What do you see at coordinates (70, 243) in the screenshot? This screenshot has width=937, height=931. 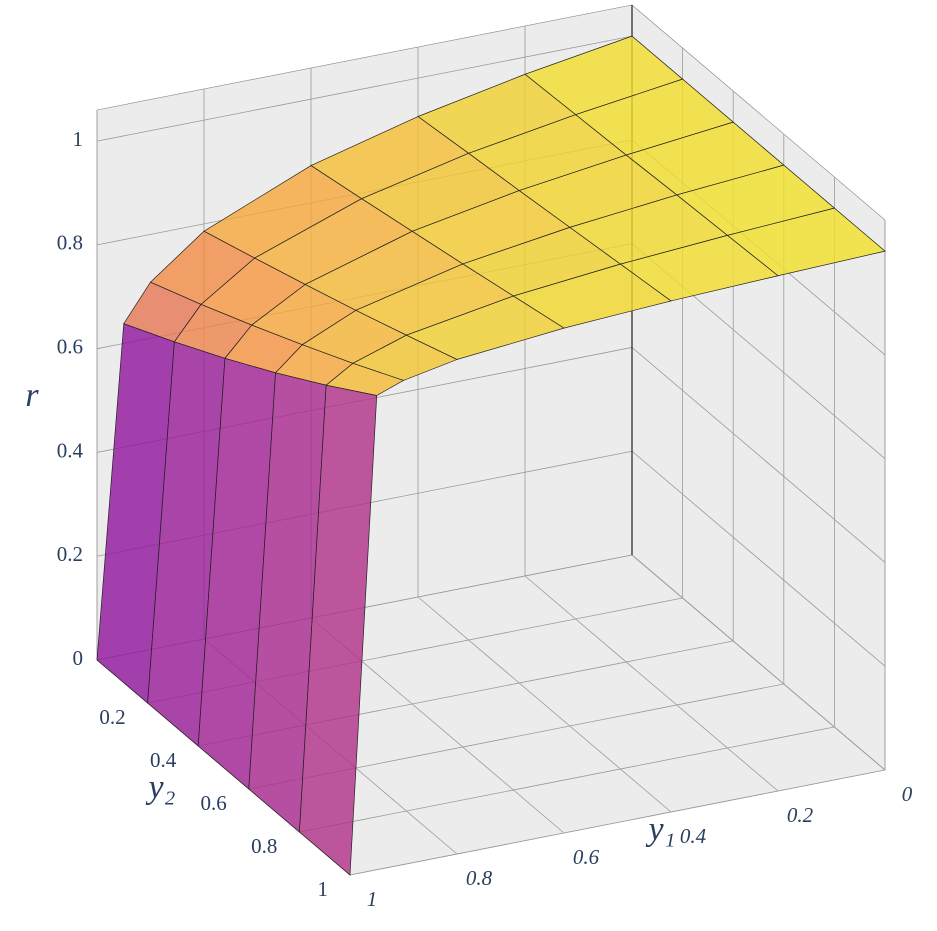 I see `z-tick-label: 0.8` at bounding box center [70, 243].